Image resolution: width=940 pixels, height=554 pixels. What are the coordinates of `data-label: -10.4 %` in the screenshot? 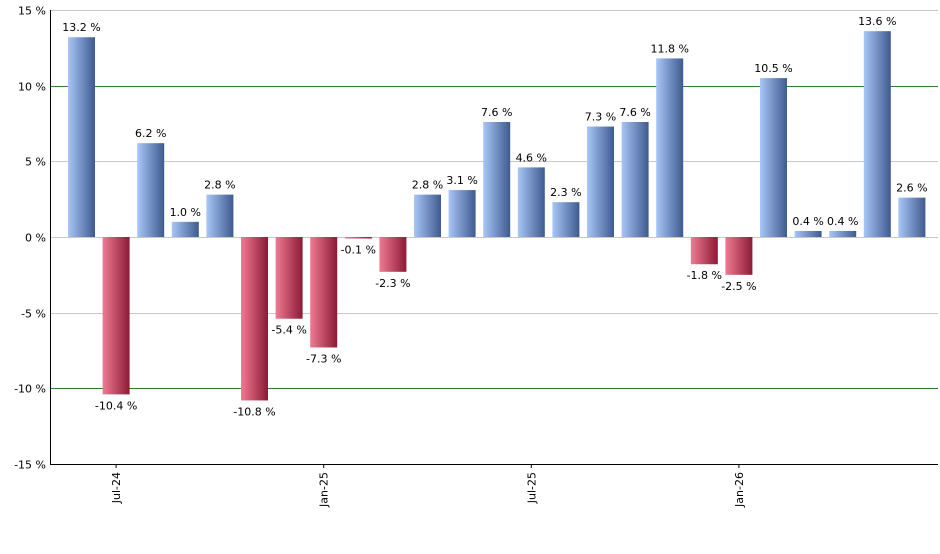 It's located at (116, 405).